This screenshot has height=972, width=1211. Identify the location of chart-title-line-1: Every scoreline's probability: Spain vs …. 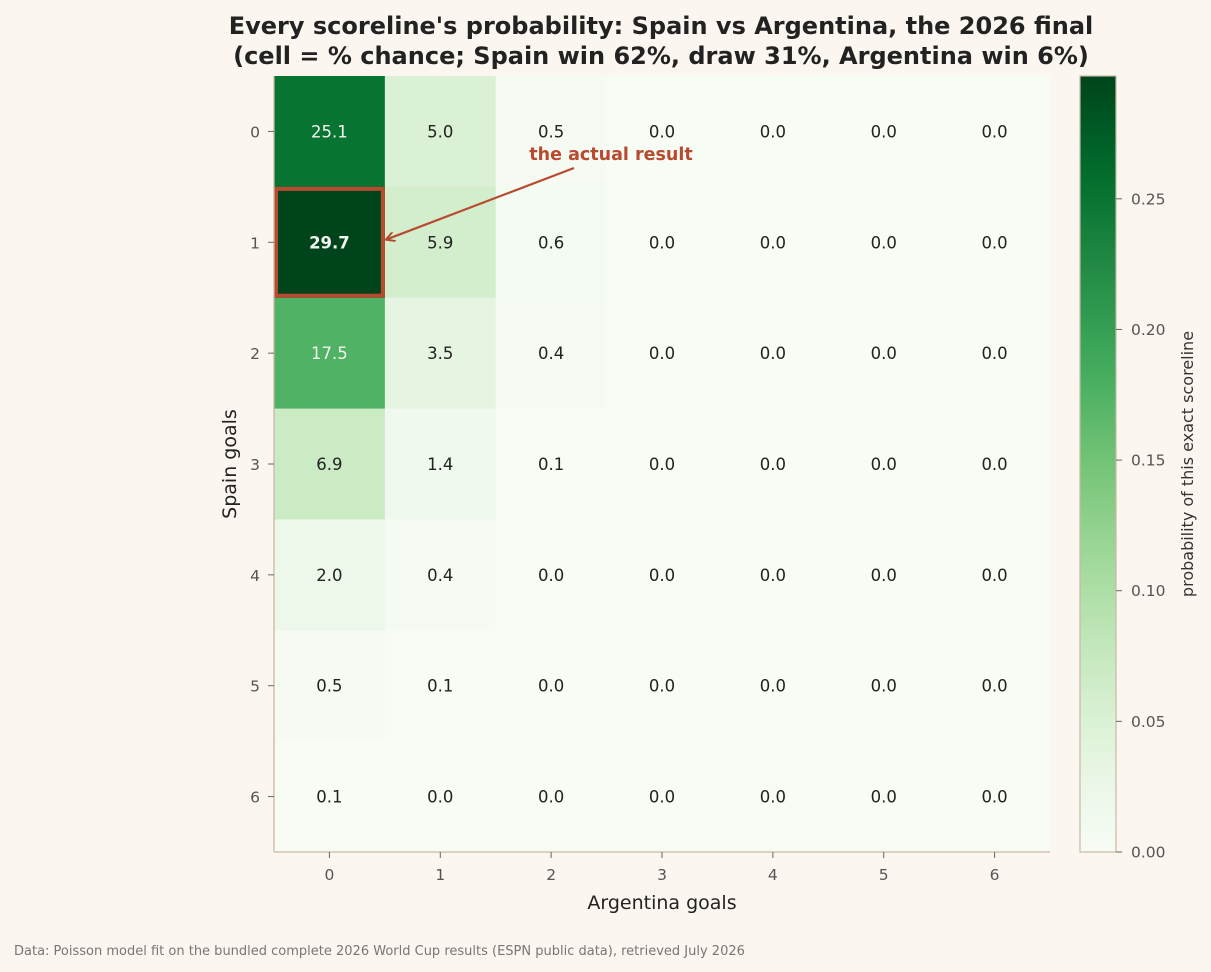
(661, 26).